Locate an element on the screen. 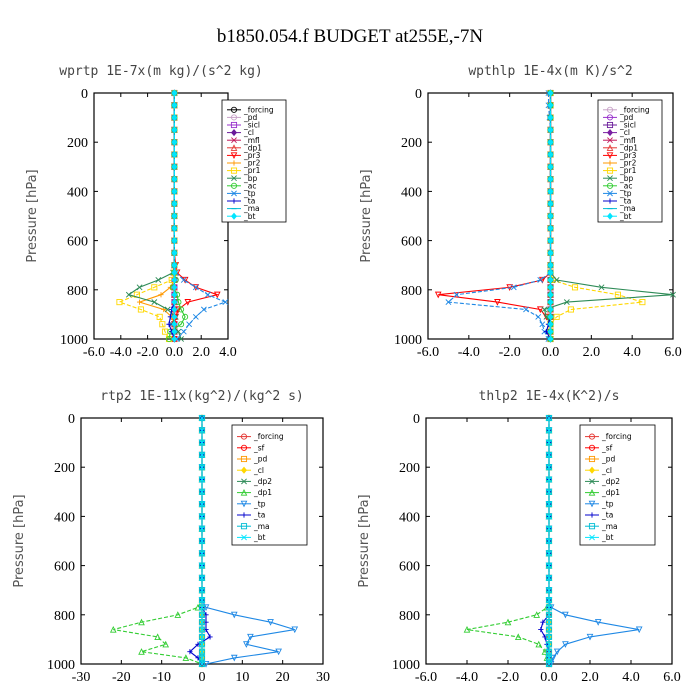 The image size is (700, 700). y-axis-label: Pressure [hPa] is located at coordinates (32, 215).